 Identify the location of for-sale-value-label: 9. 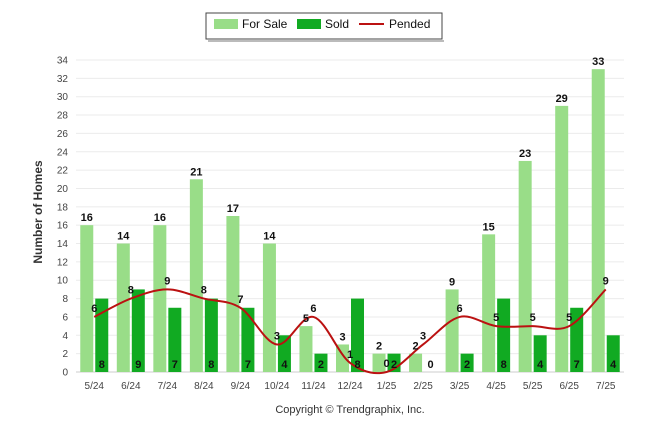
(452, 282).